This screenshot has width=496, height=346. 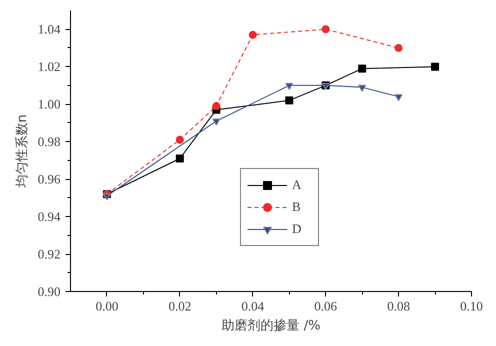 What do you see at coordinates (49, 29) in the screenshot?
I see `y-tick-label: 1.04` at bounding box center [49, 29].